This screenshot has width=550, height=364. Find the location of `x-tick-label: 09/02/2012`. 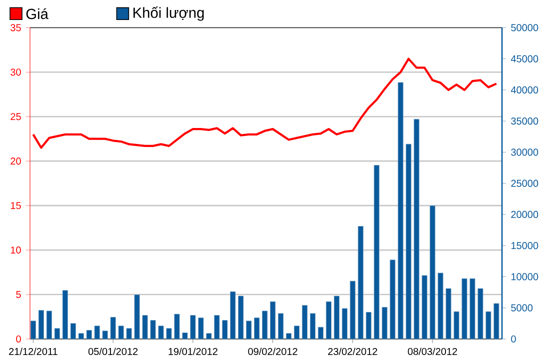

x-tick-label: 09/02/2012 is located at coordinates (273, 352).